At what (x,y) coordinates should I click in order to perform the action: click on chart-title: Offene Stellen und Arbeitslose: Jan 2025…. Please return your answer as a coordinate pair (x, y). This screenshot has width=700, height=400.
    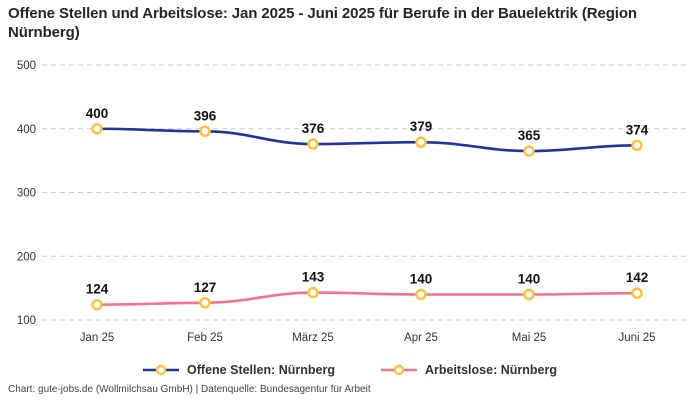
    Looking at the image, I should click on (322, 23).